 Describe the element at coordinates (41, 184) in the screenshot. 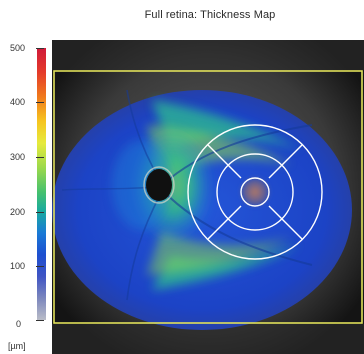

I see `color-scale-bar` at that location.